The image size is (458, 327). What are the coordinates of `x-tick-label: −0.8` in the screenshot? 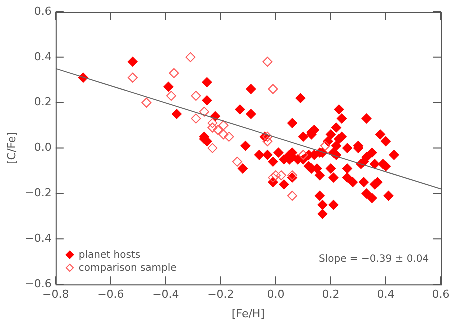 It's located at (56, 295).